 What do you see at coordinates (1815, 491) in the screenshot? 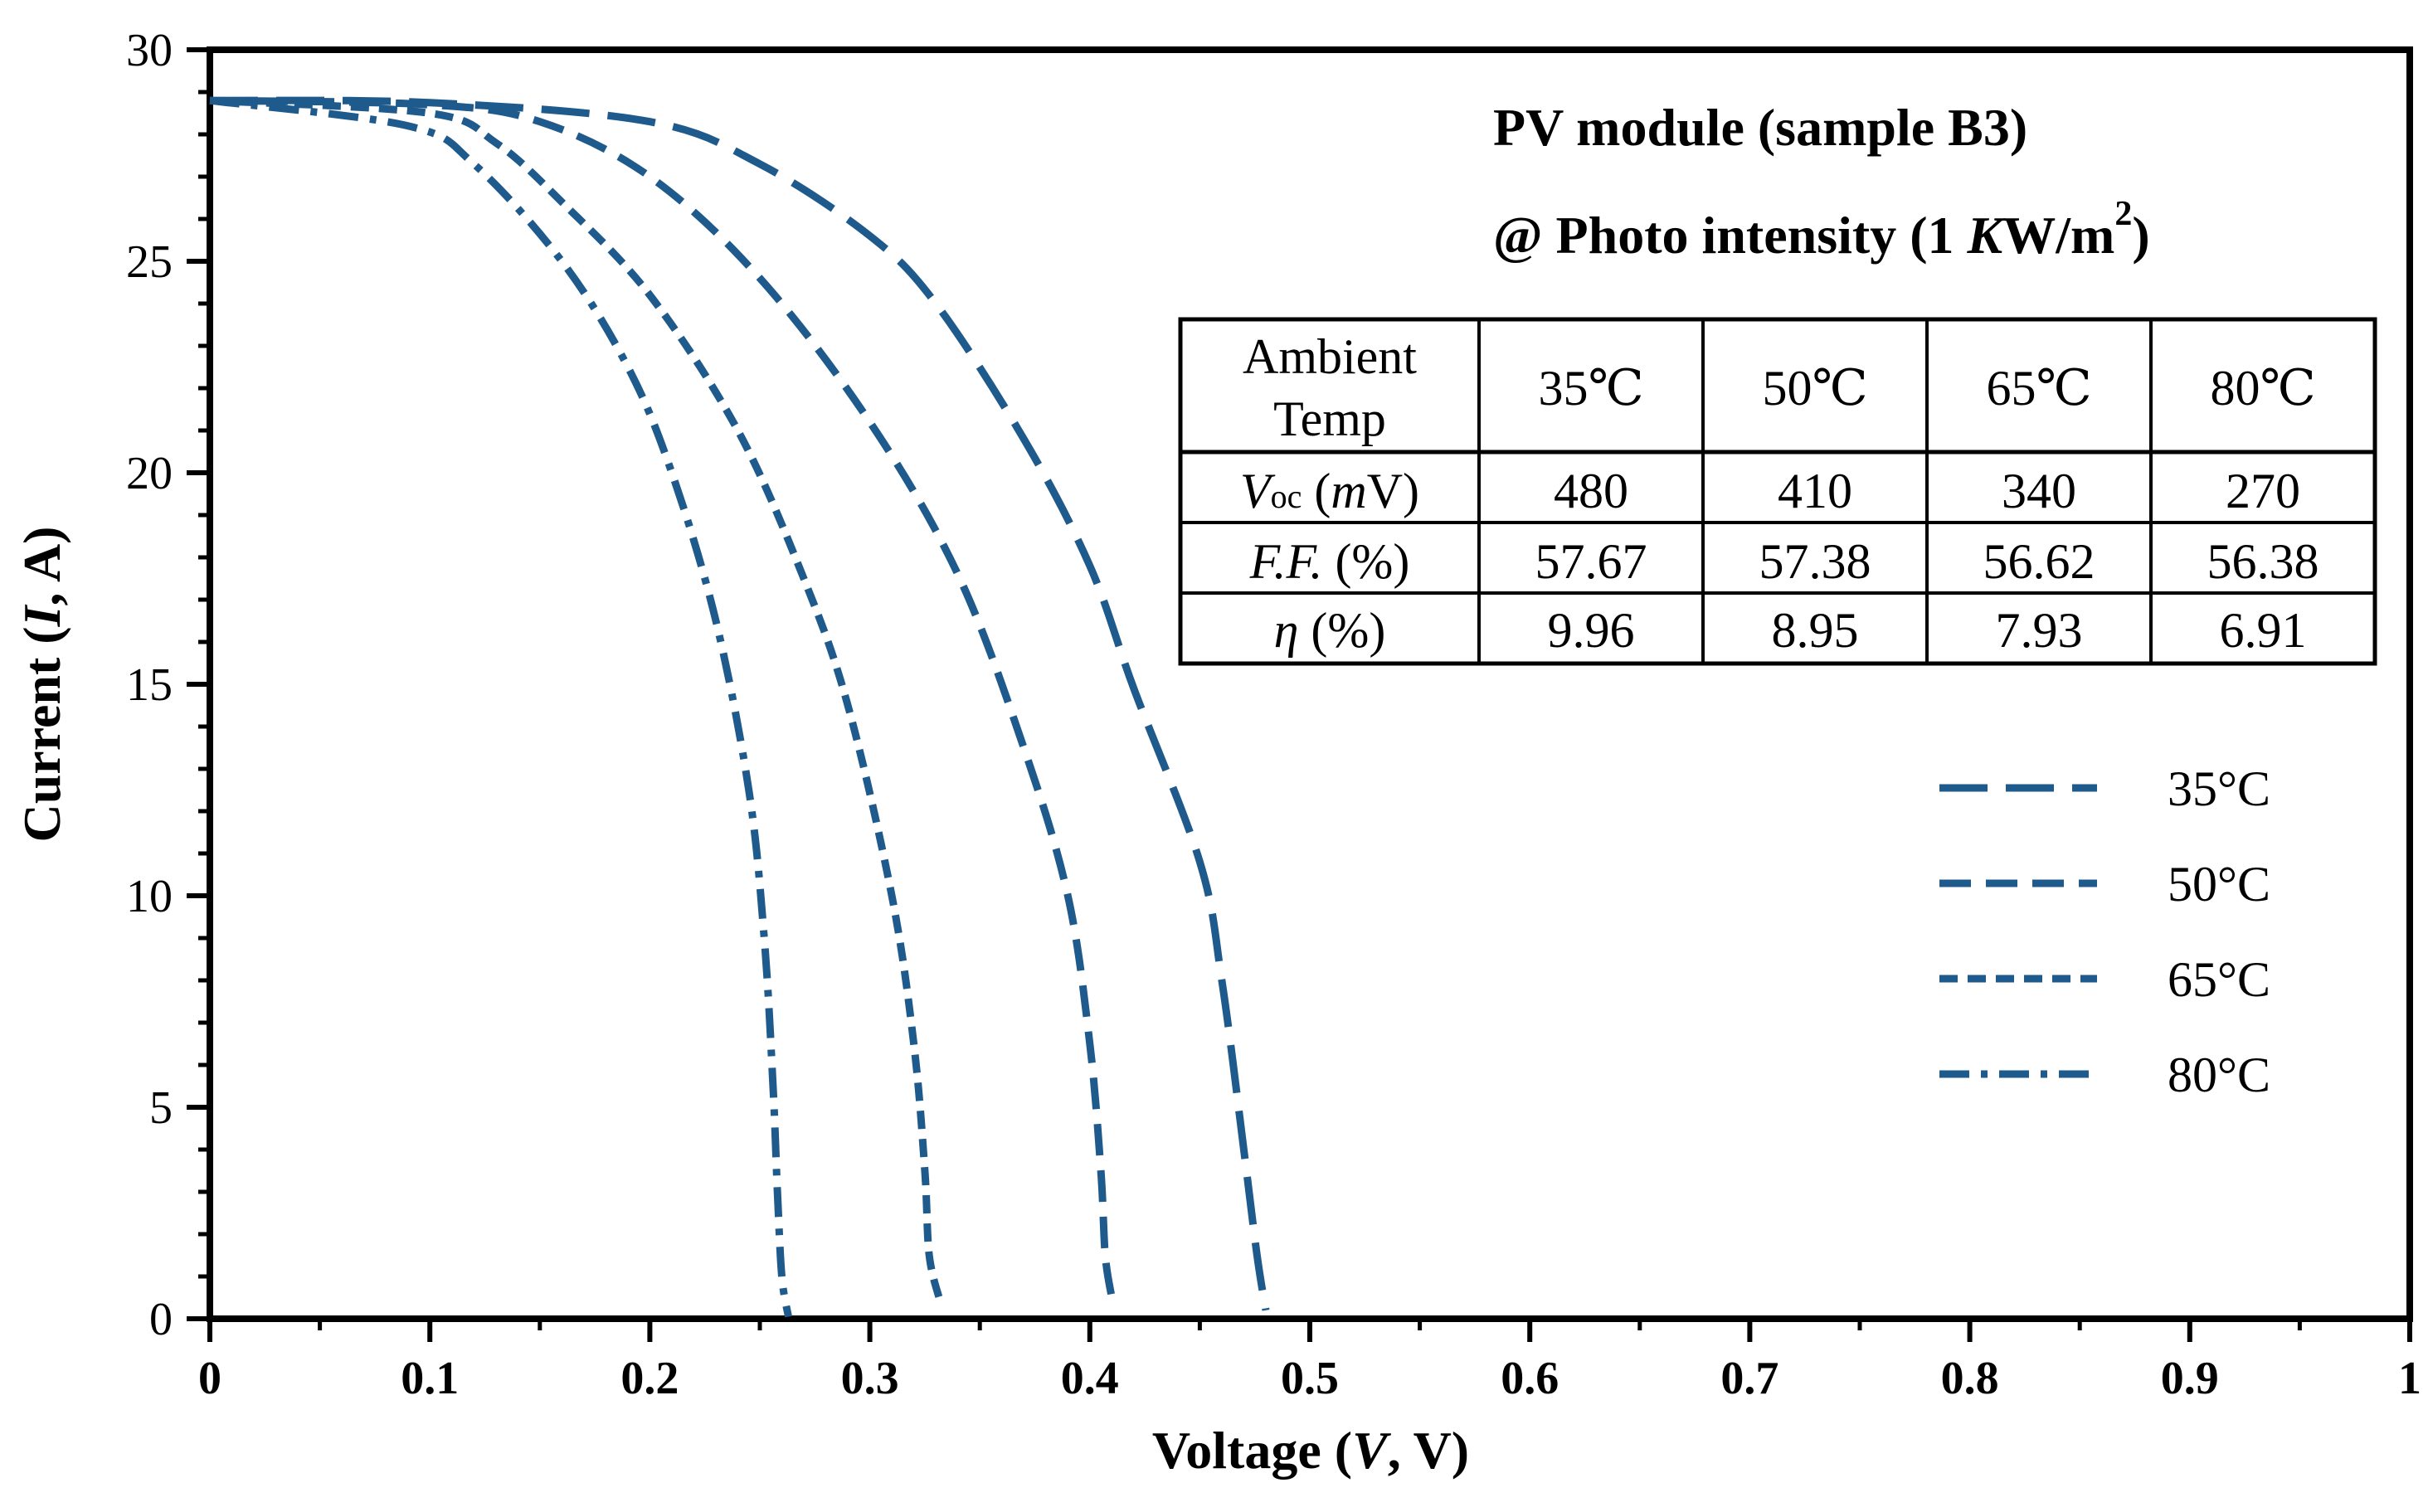
I see `table-cell: 410` at bounding box center [1815, 491].